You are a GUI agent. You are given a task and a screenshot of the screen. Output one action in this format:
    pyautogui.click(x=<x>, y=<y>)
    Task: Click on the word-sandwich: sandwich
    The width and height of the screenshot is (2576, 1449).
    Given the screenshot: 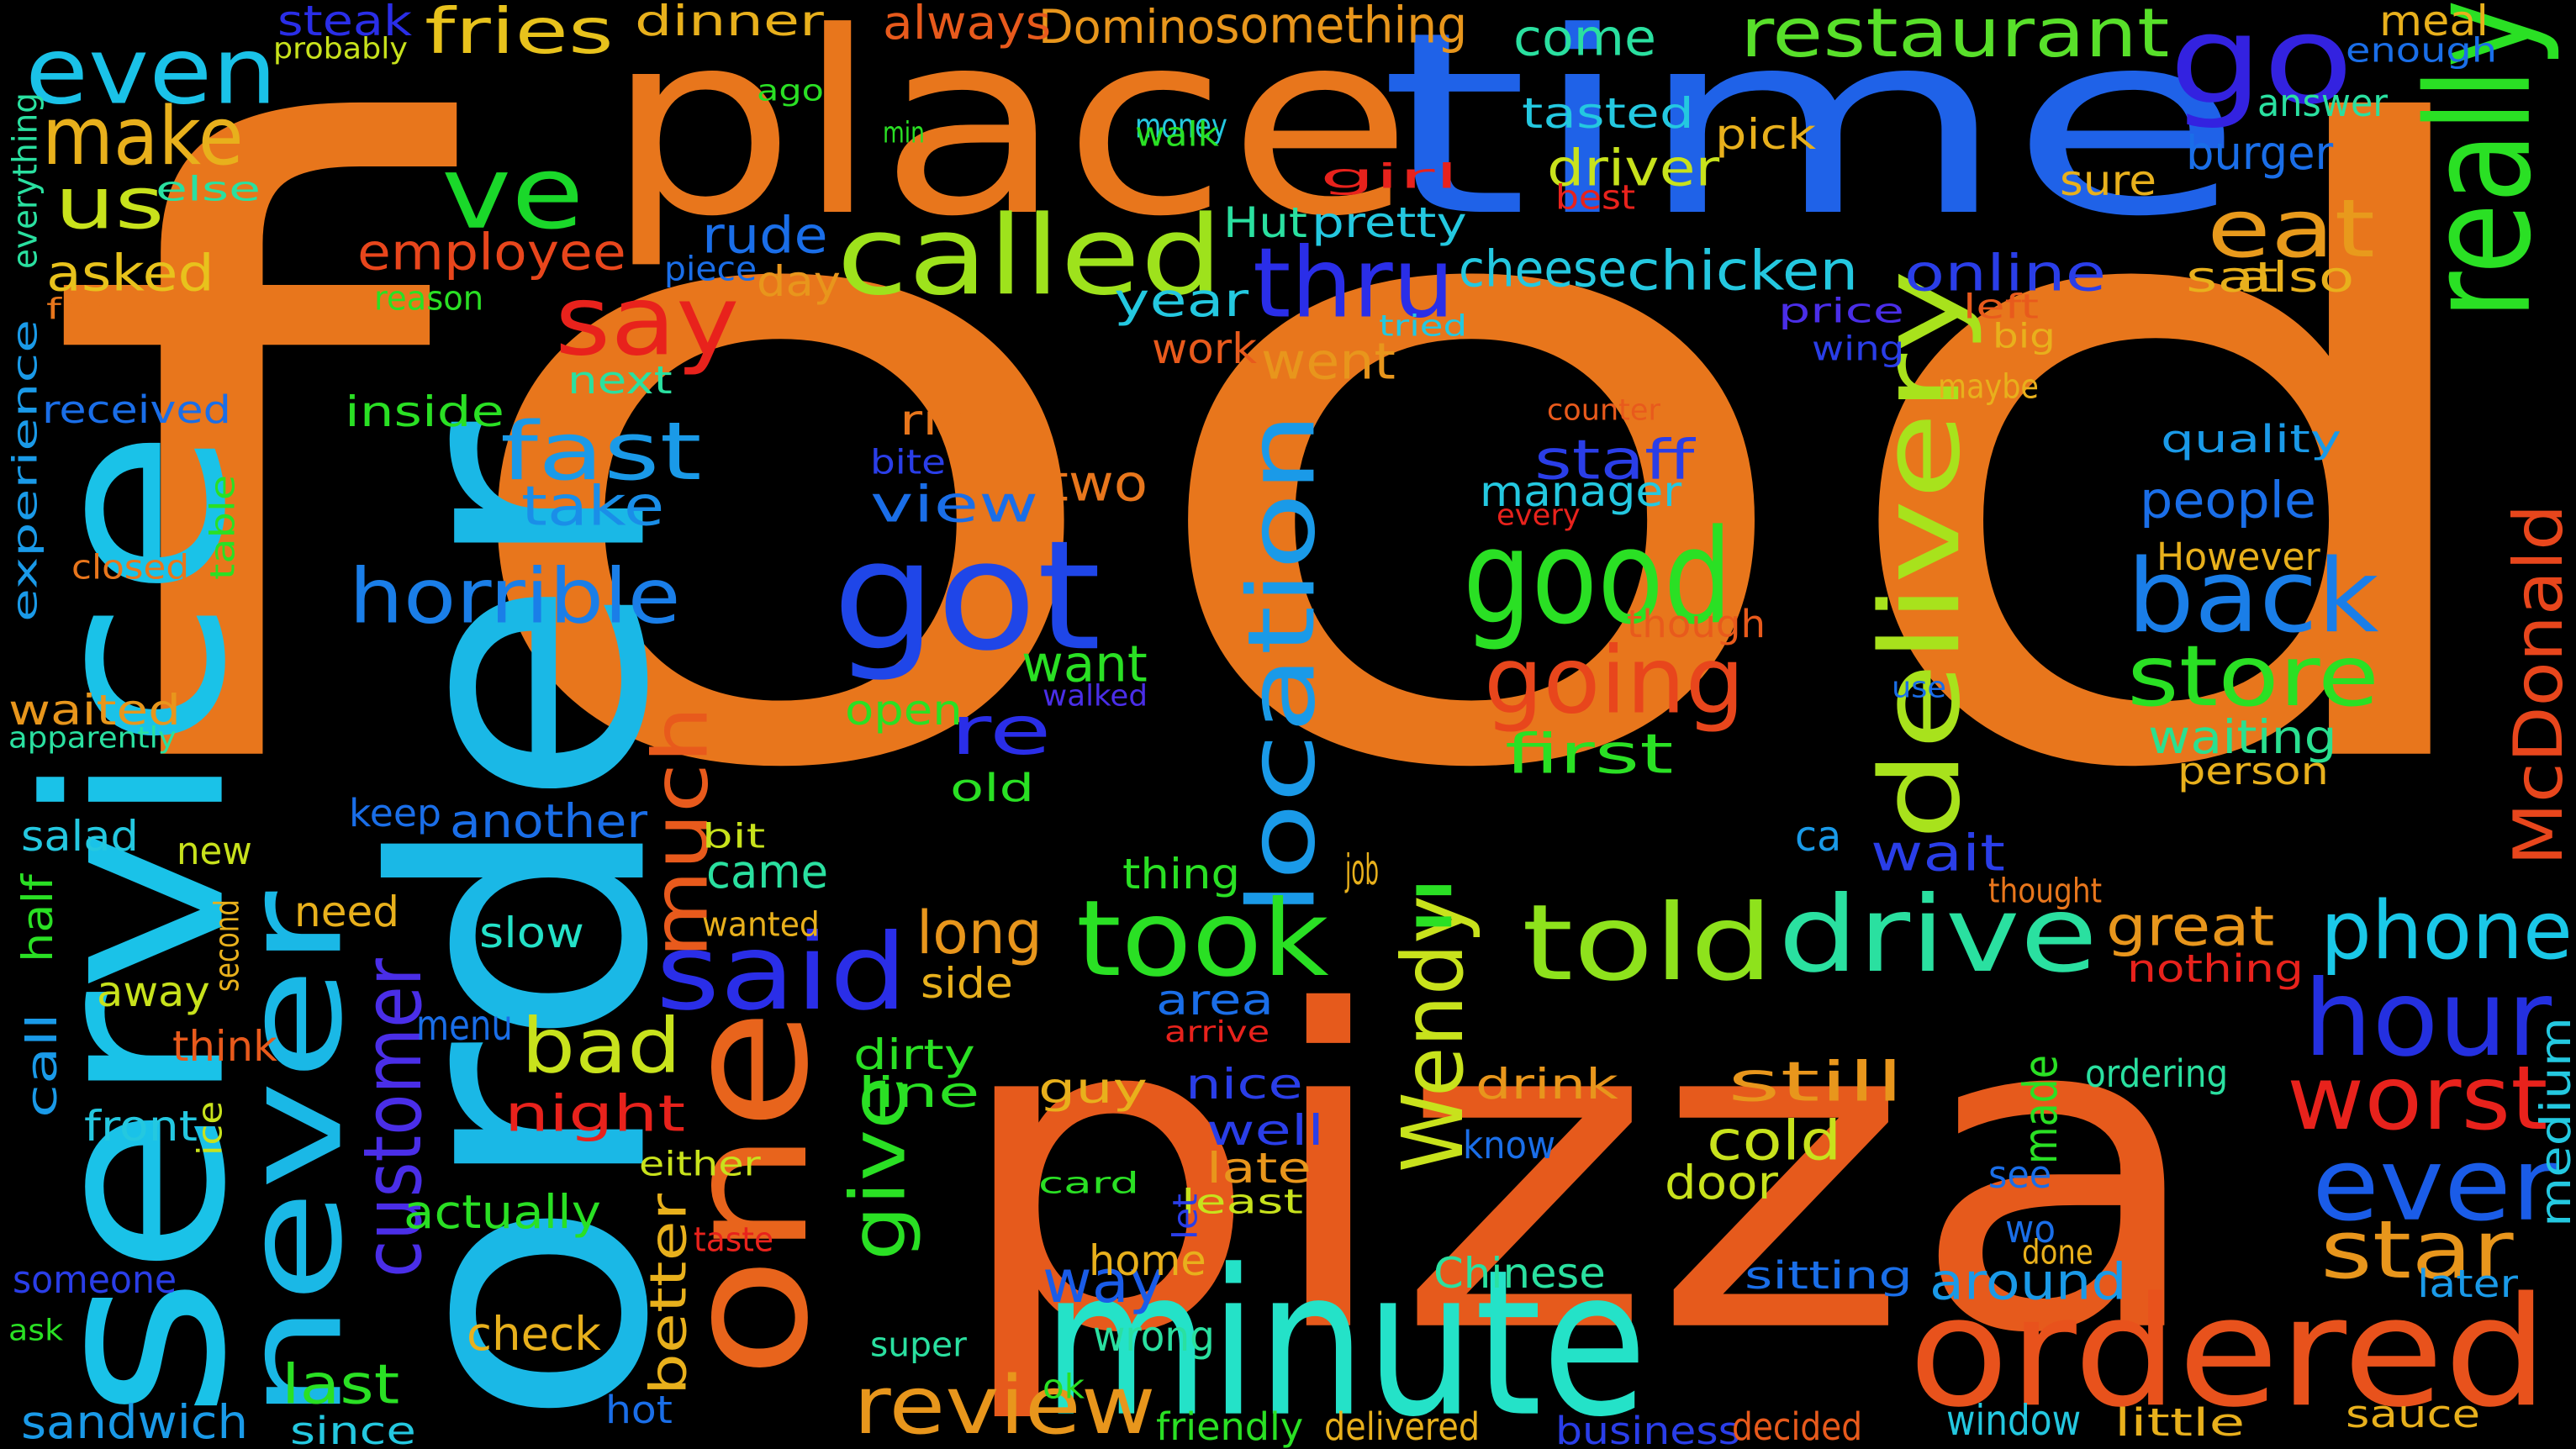 What is the action you would take?
    pyautogui.click(x=135, y=1422)
    